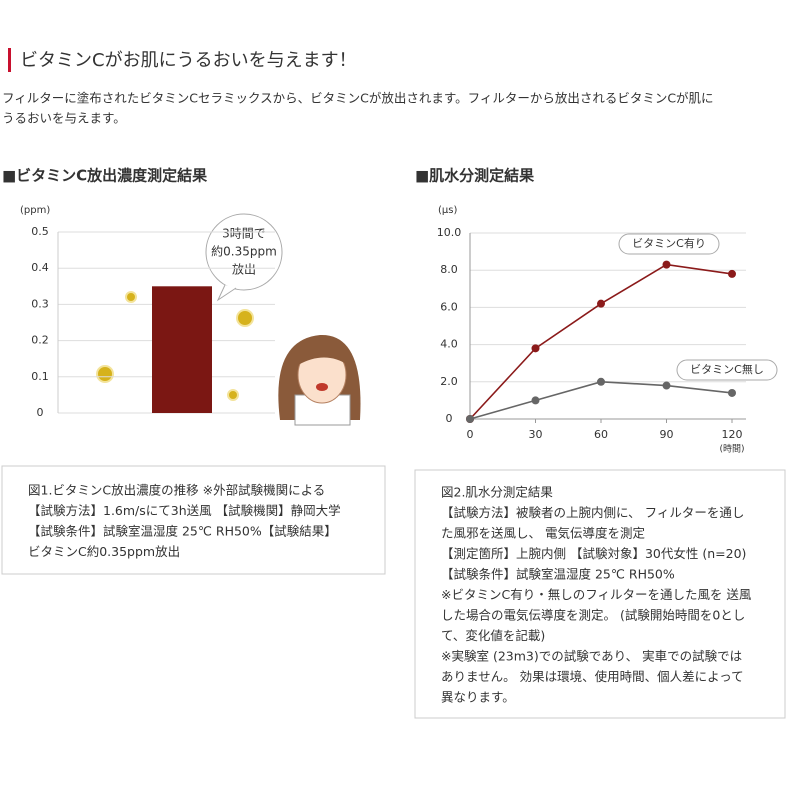 The image size is (800, 804). Describe the element at coordinates (40, 231) in the screenshot. I see `y-tick-label: 0.5` at that location.